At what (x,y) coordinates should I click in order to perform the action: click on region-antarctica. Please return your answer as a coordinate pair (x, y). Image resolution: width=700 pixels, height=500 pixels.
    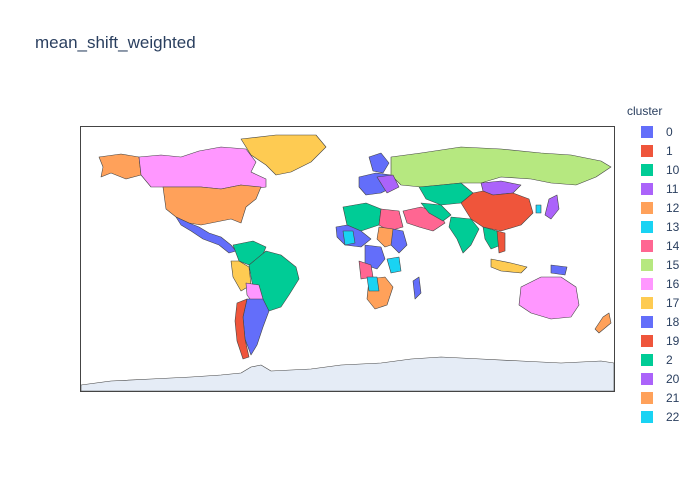
    Looking at the image, I should click on (347, 373).